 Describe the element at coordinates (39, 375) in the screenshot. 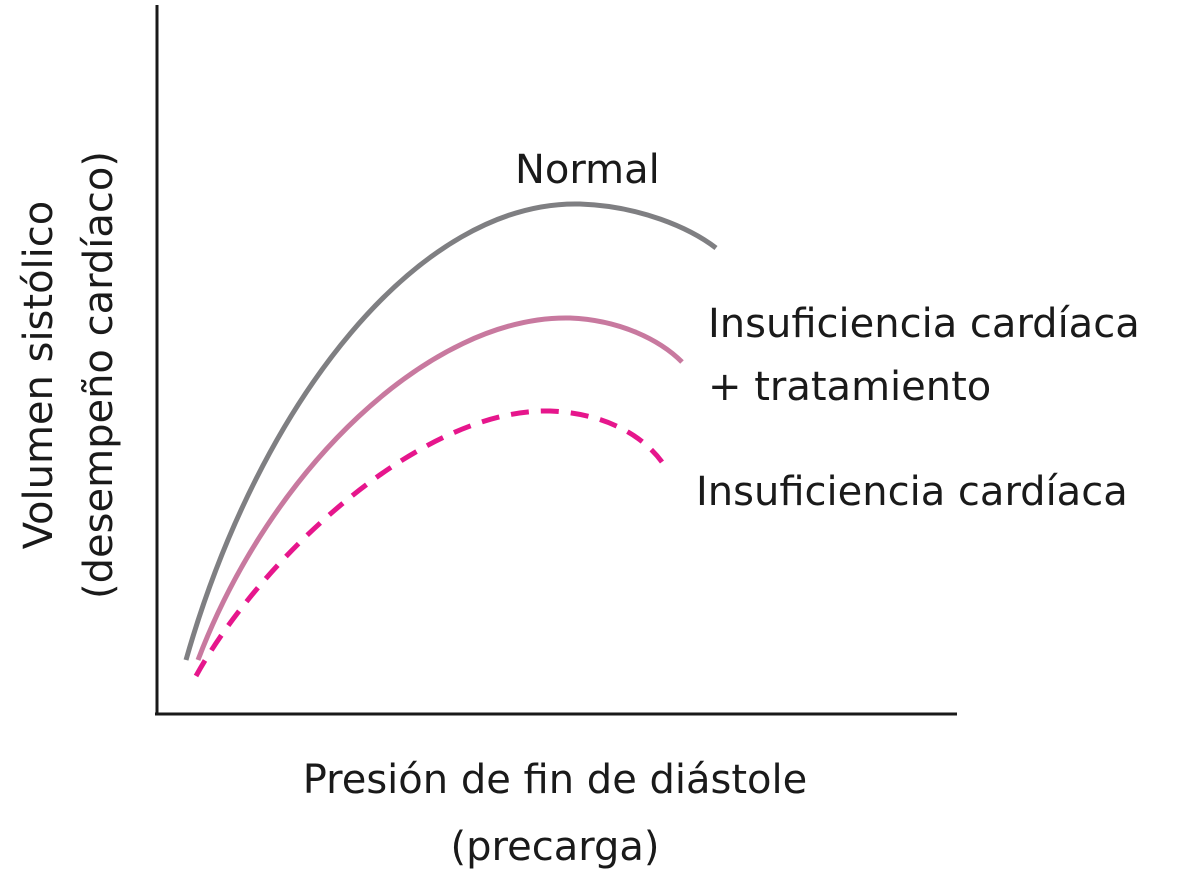

I see `y-axis-label: Volumen sistólico` at that location.